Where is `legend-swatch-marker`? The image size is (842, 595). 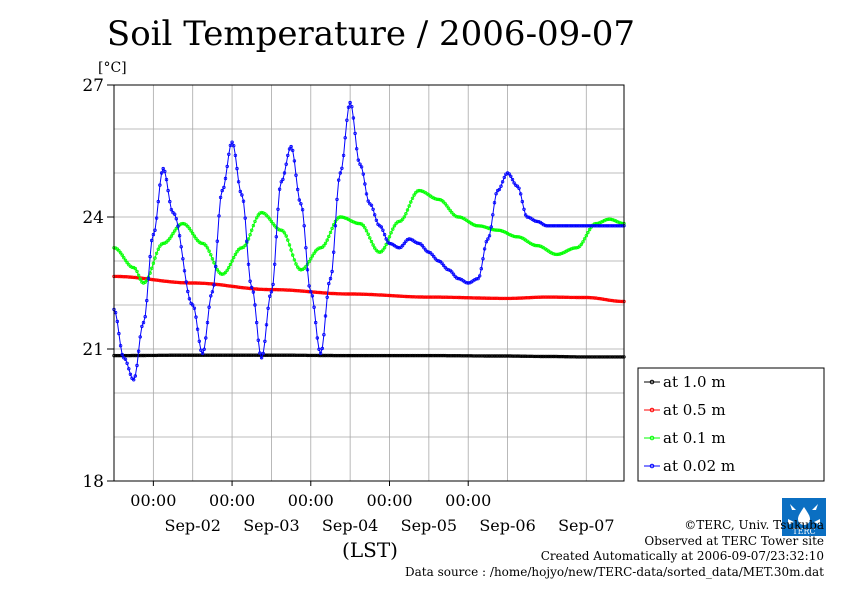 legend-swatch-marker is located at coordinates (652, 410).